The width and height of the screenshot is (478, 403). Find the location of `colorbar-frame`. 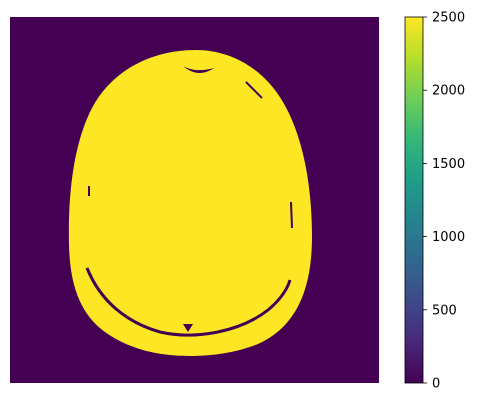

colorbar-frame is located at coordinates (414, 200).